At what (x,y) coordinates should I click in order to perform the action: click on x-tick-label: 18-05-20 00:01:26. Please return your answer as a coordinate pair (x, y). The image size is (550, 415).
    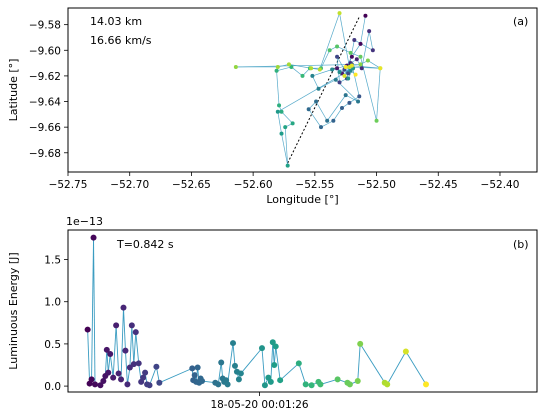
    Looking at the image, I should click on (259, 405).